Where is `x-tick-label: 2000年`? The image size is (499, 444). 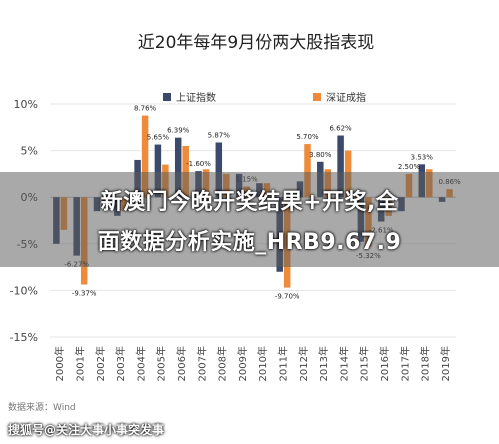 x-tick-label: 2000年 is located at coordinates (59, 363).